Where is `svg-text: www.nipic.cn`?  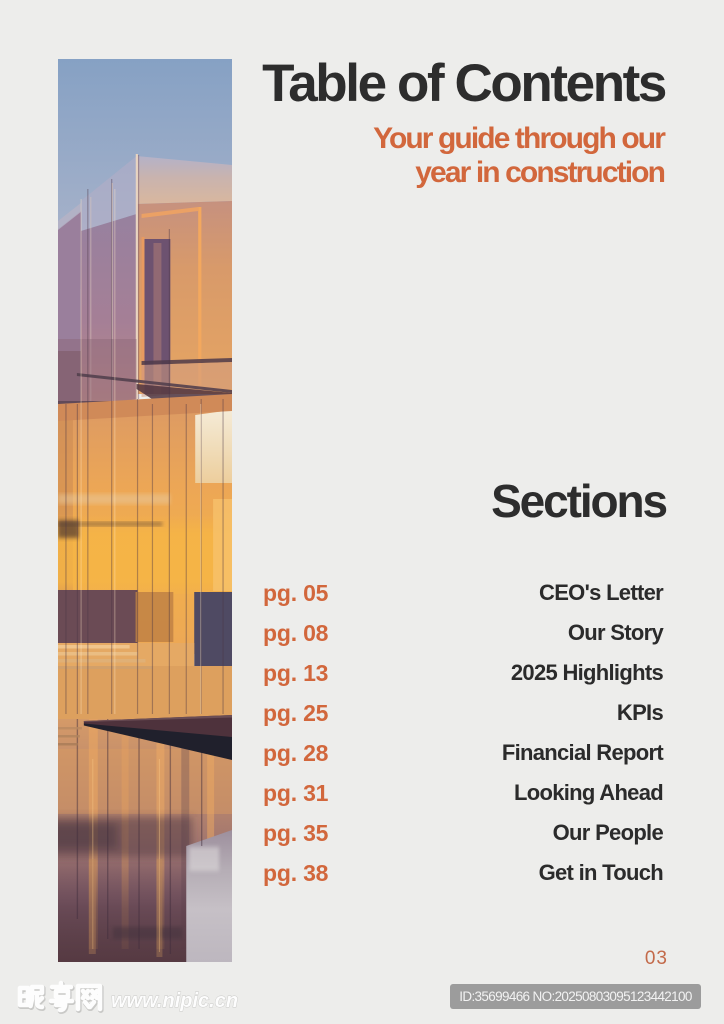 svg-text: www.nipic.cn is located at coordinates (174, 1001).